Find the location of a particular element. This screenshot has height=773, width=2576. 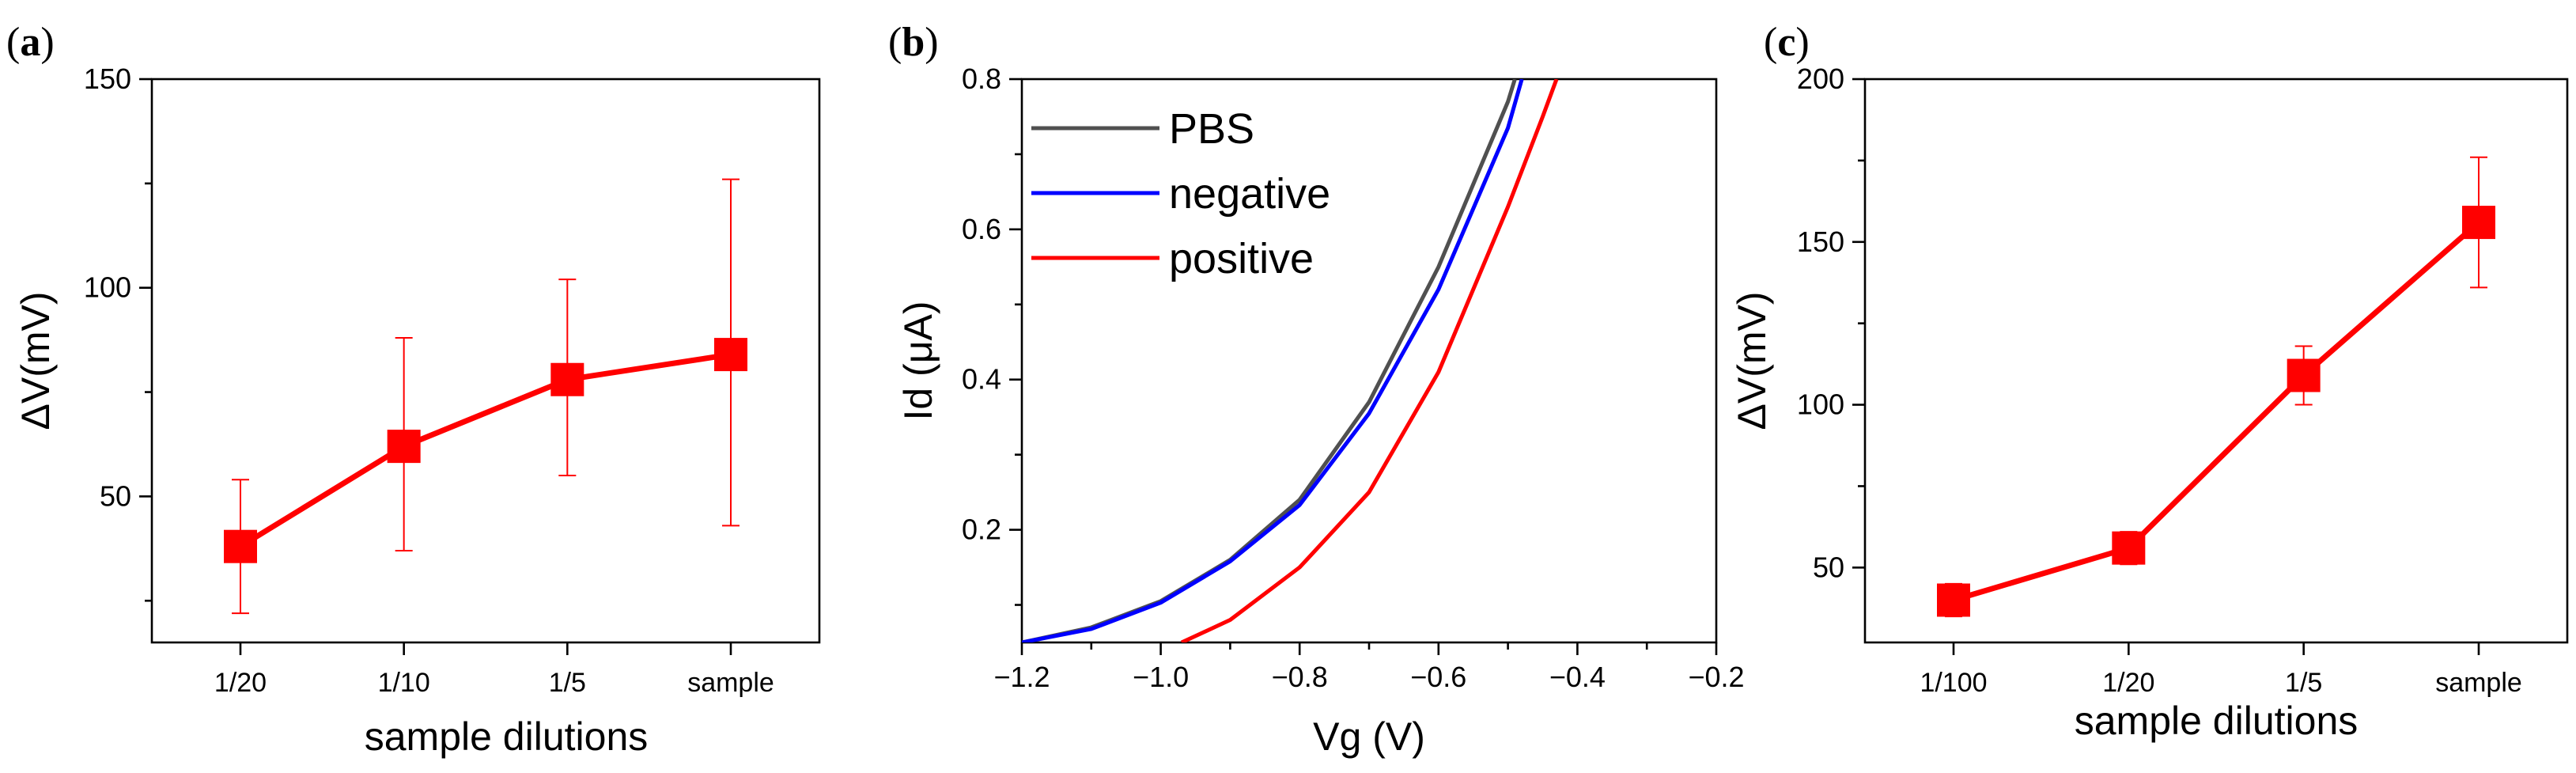

legend-label-pbs: PBS is located at coordinates (1211, 129).